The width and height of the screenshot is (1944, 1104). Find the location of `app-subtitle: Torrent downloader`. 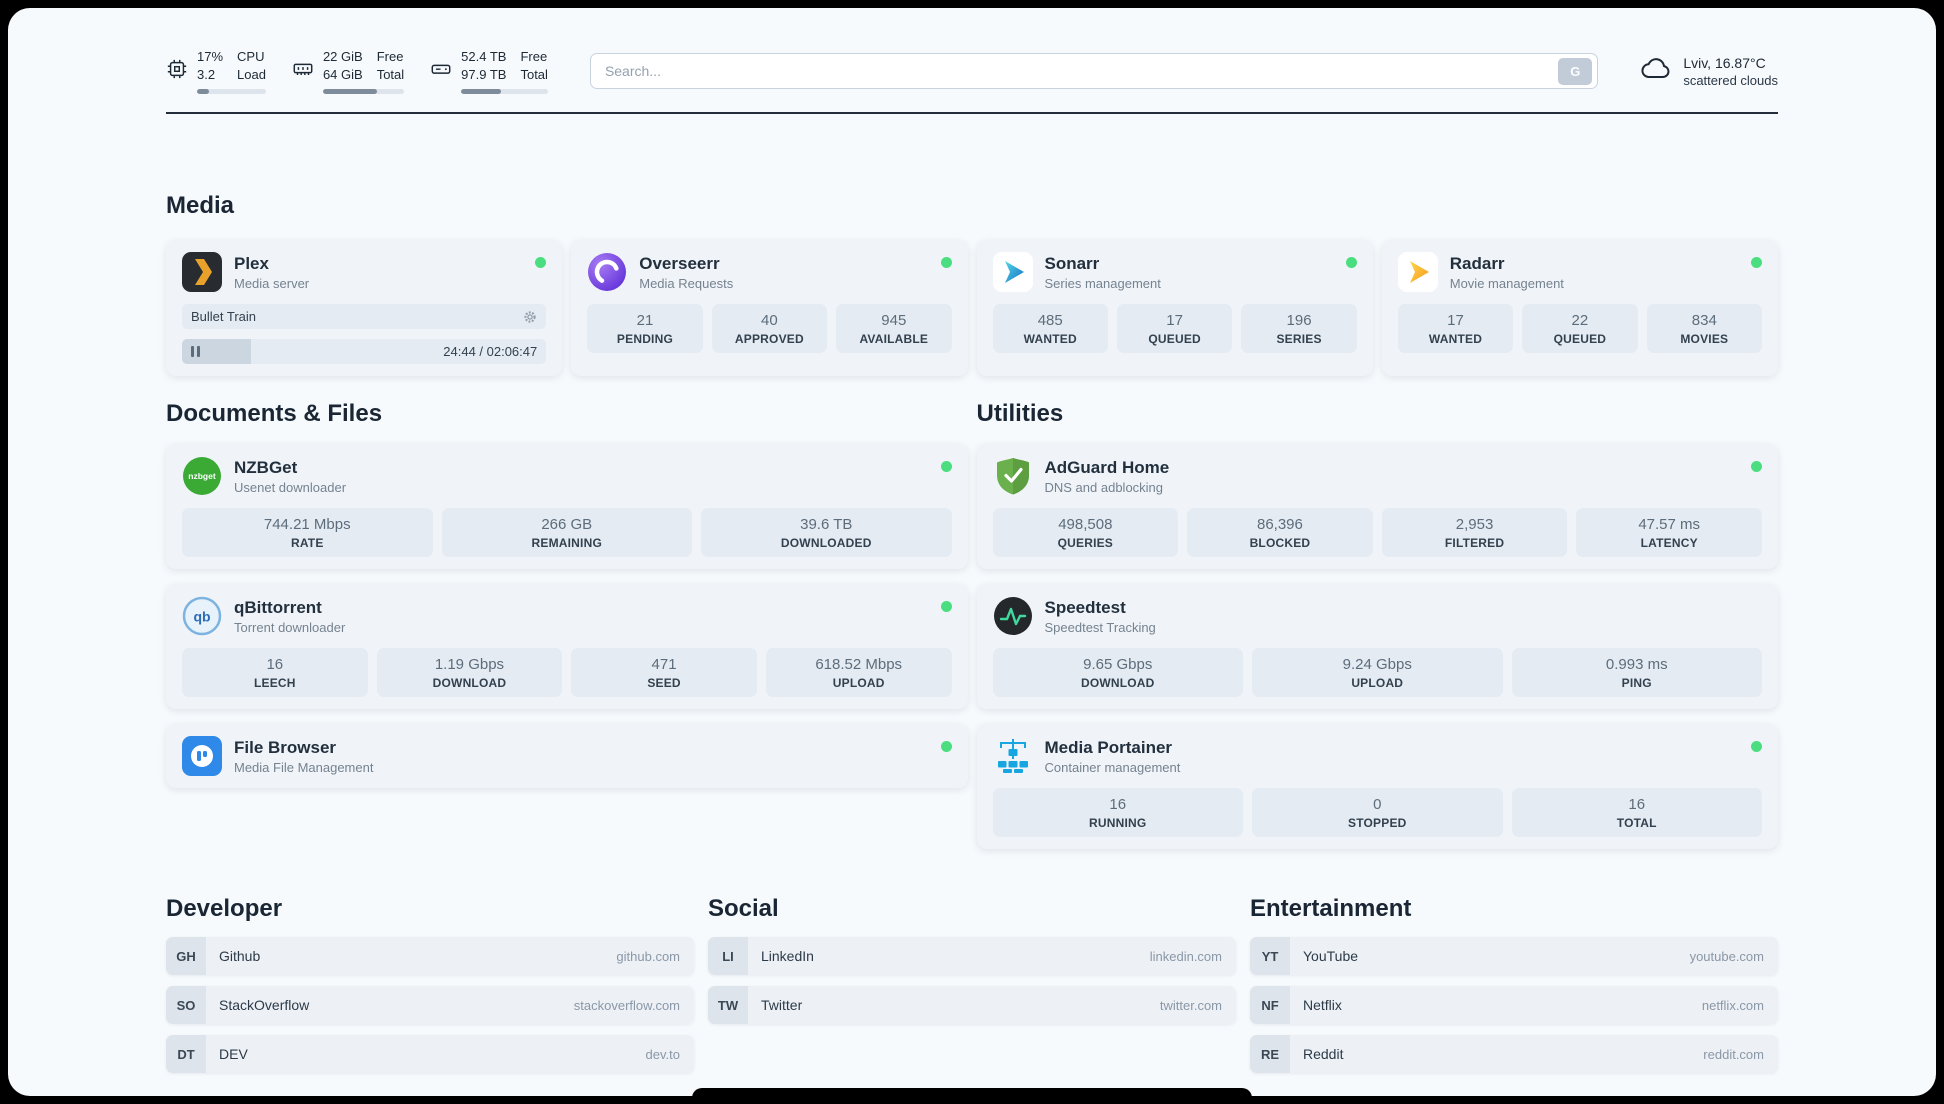

app-subtitle: Torrent downloader is located at coordinates (290, 627).